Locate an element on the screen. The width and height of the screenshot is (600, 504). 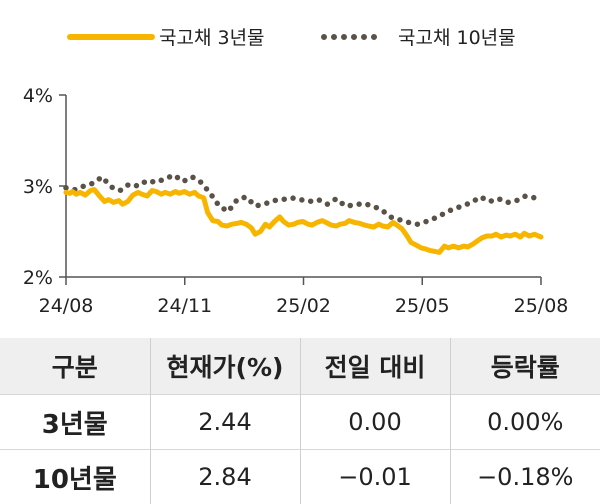
legend-label-3y: 국고채 3년물 is located at coordinates (212, 38).